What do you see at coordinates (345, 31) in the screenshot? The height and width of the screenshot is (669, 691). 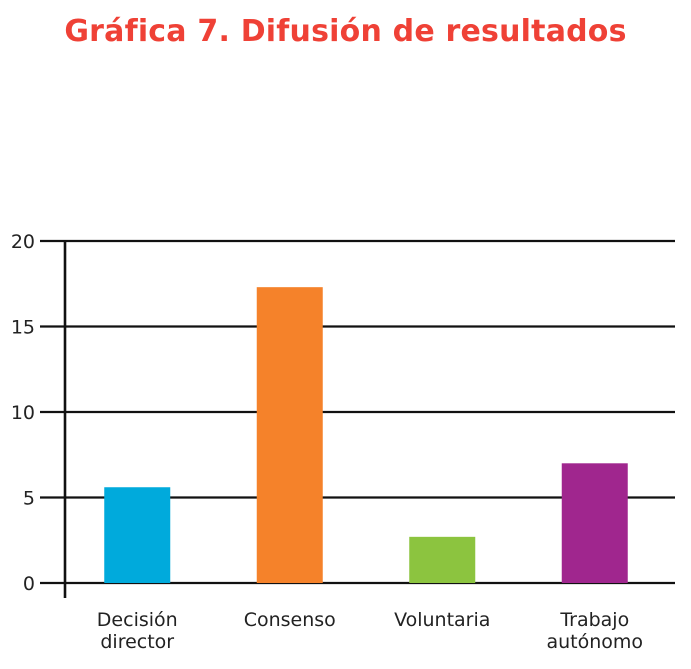 I see `chart-title: Gráfica 7. Difusión de resultados` at bounding box center [345, 31].